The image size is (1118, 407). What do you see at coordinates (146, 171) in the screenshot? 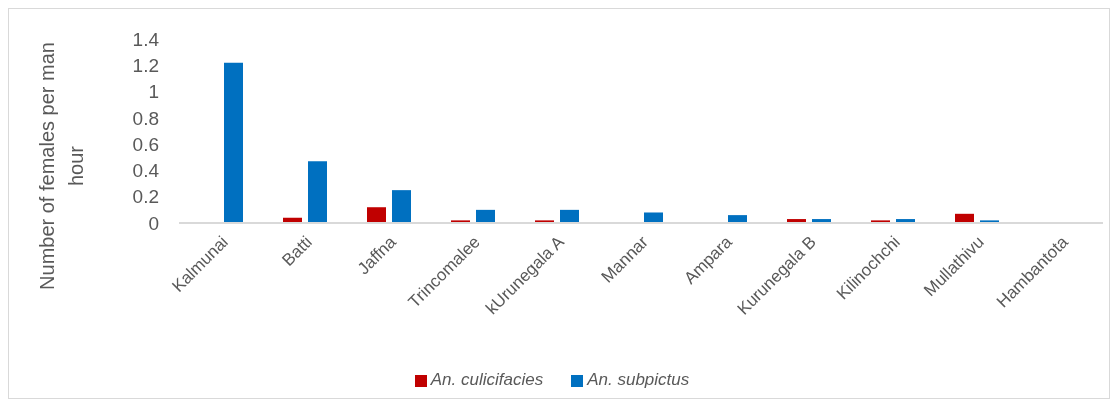
I see `y-tick-label: 0.4` at bounding box center [146, 171].